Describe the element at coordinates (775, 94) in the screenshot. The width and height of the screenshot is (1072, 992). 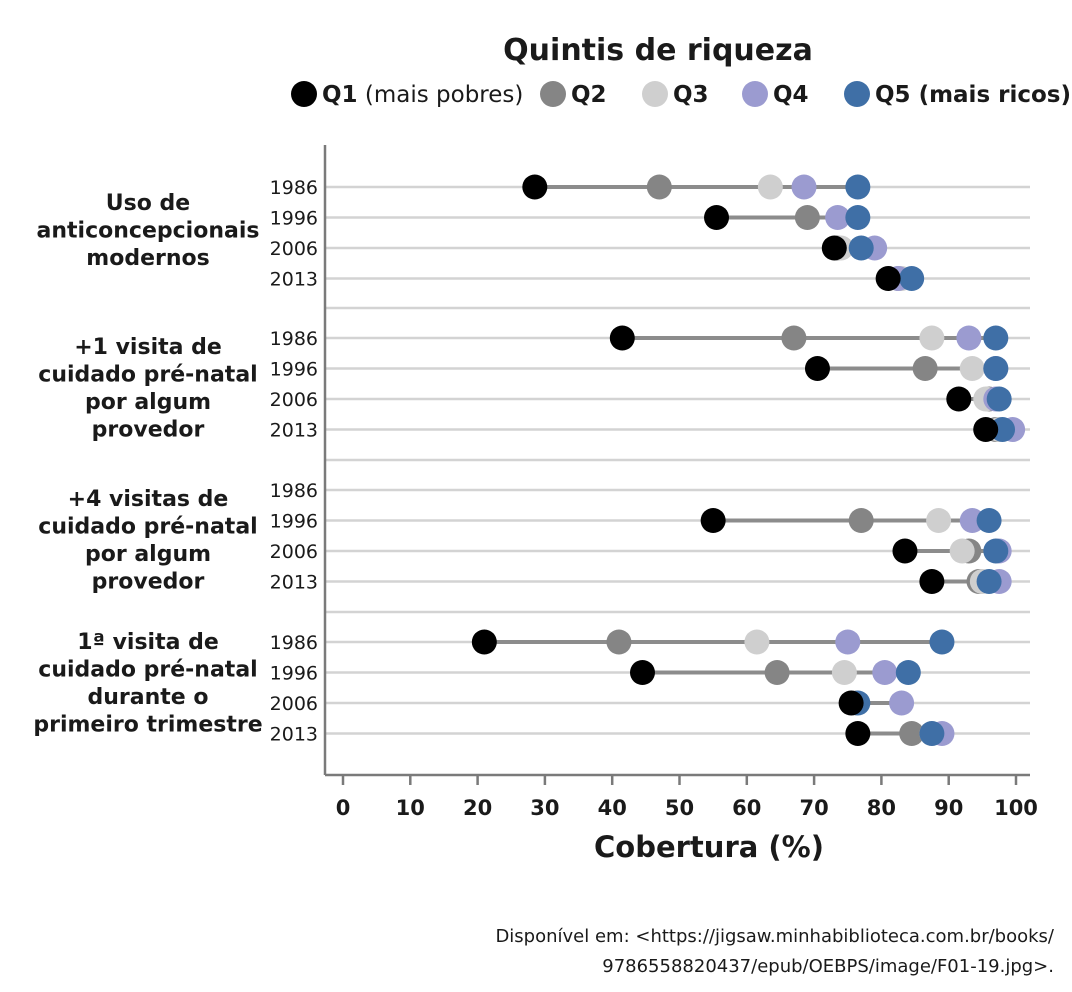
I see `legend-item-q4: Q4` at that location.